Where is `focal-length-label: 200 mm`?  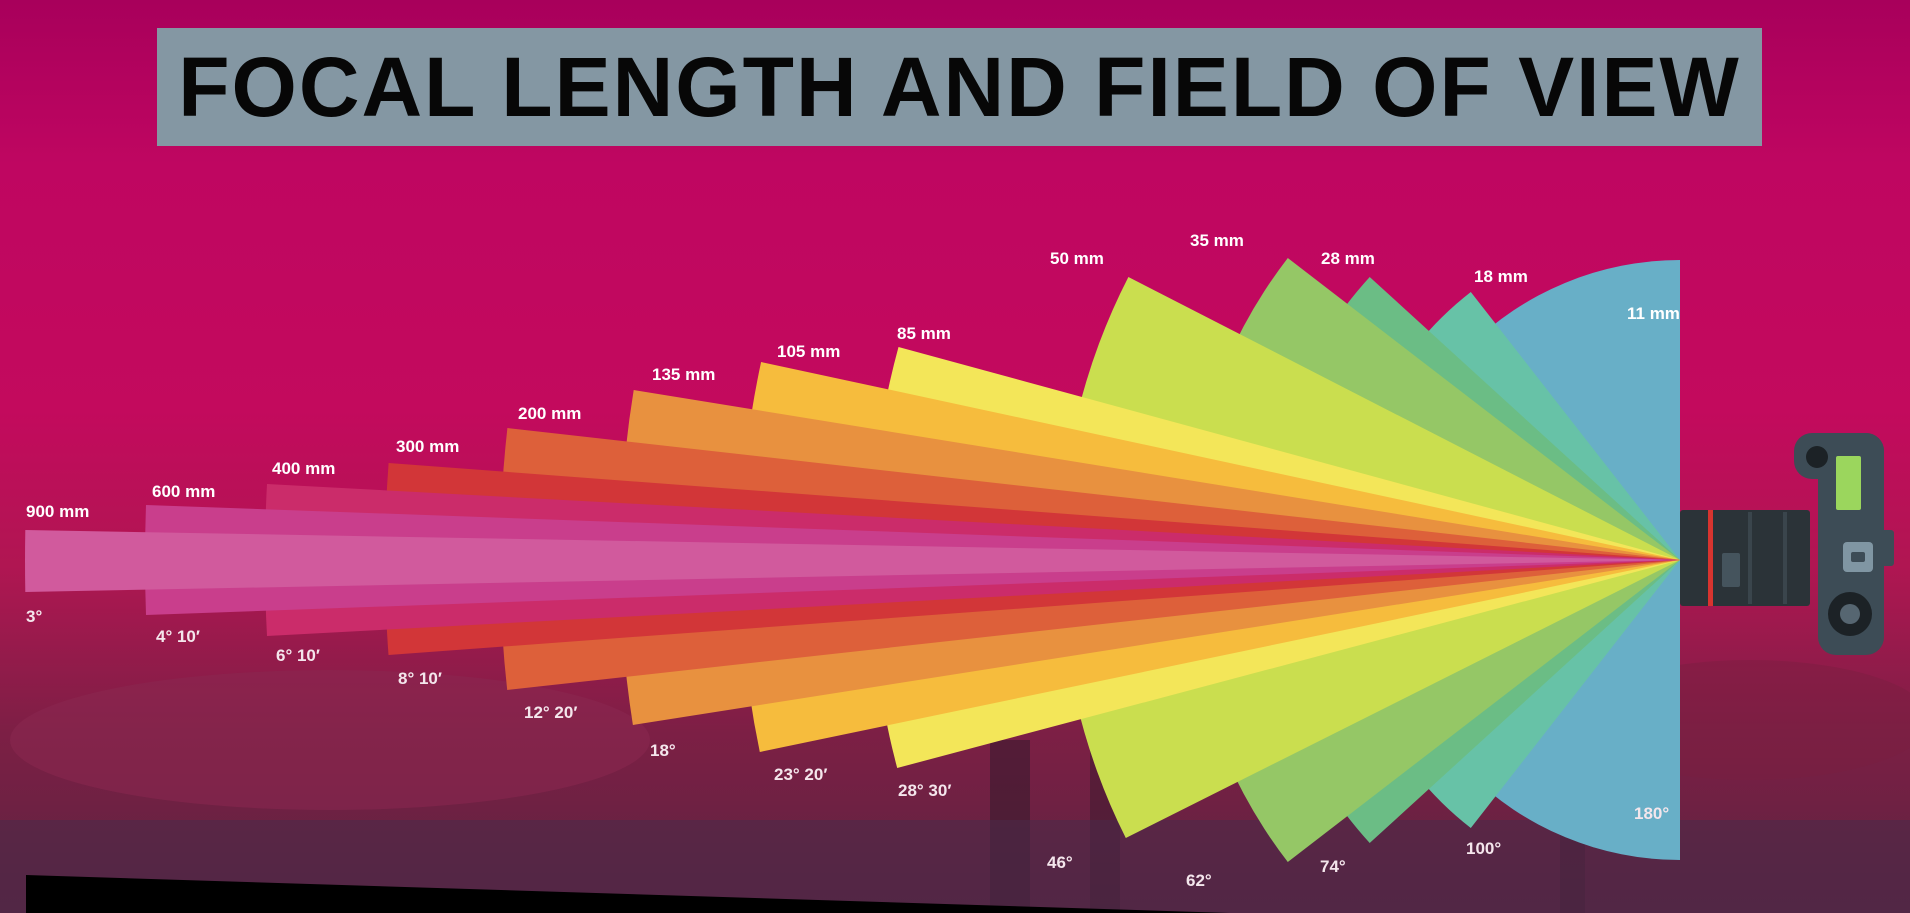 focal-length-label: 200 mm is located at coordinates (549, 413).